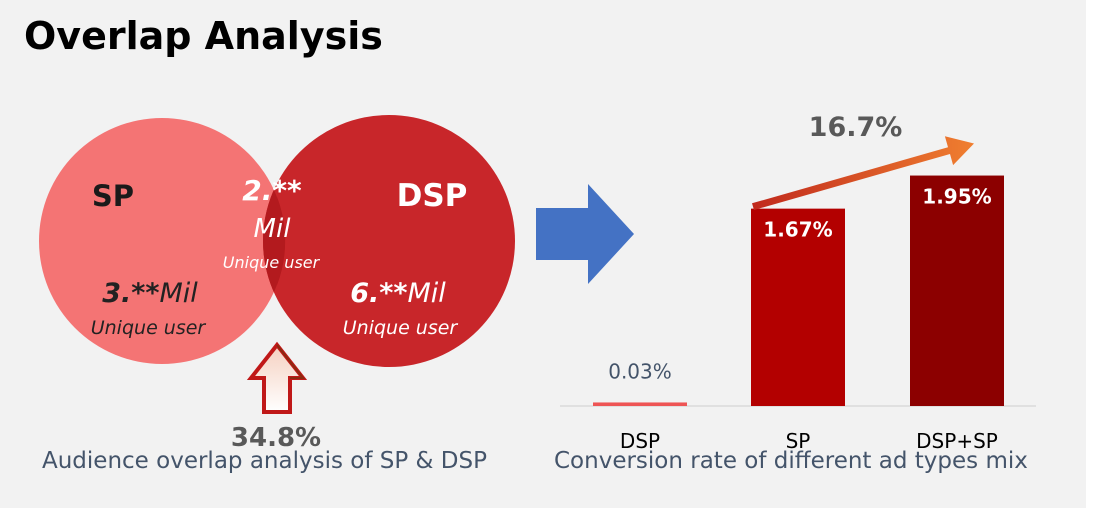 This screenshot has width=1095, height=508. I want to click on sp-sub-label: Unique user, so click(149, 328).